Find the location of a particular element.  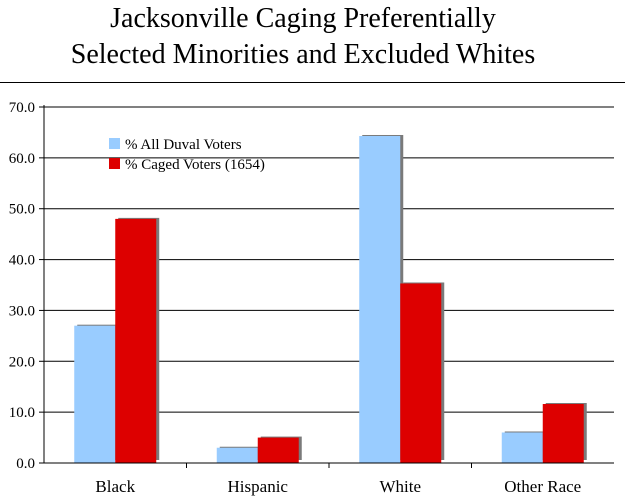

title-separator is located at coordinates (312, 82).